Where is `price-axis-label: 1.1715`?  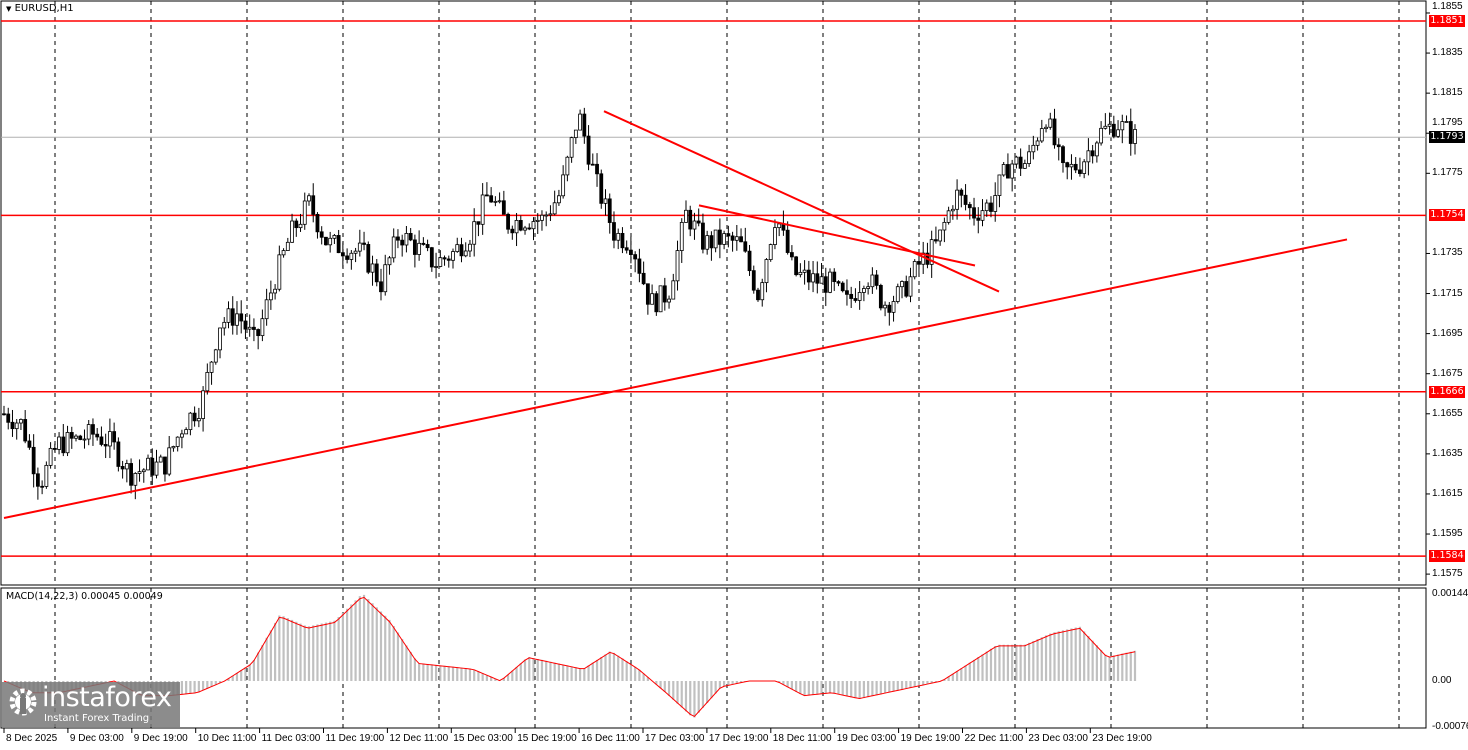 price-axis-label: 1.1715 is located at coordinates (1447, 293).